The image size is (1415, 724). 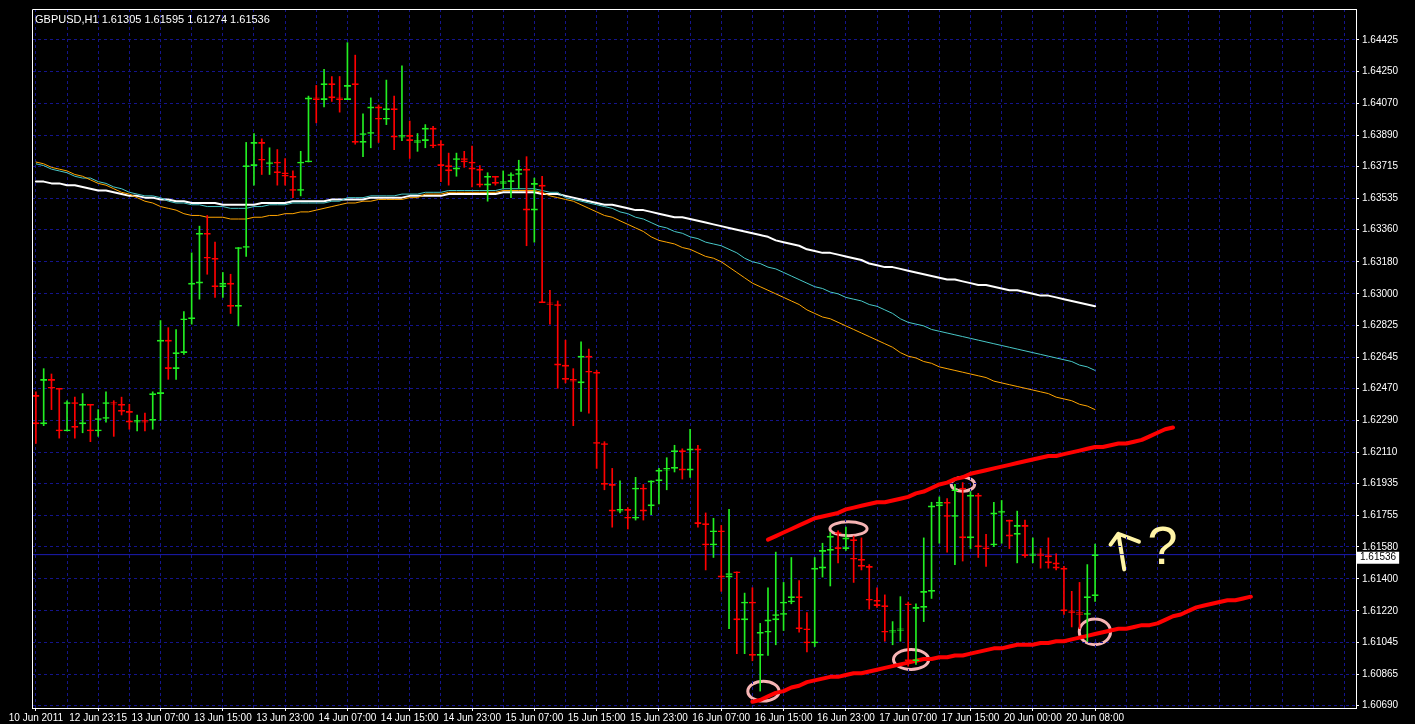 What do you see at coordinates (160, 717) in the screenshot?
I see `x-tick-label: 13 Jun 07:00` at bounding box center [160, 717].